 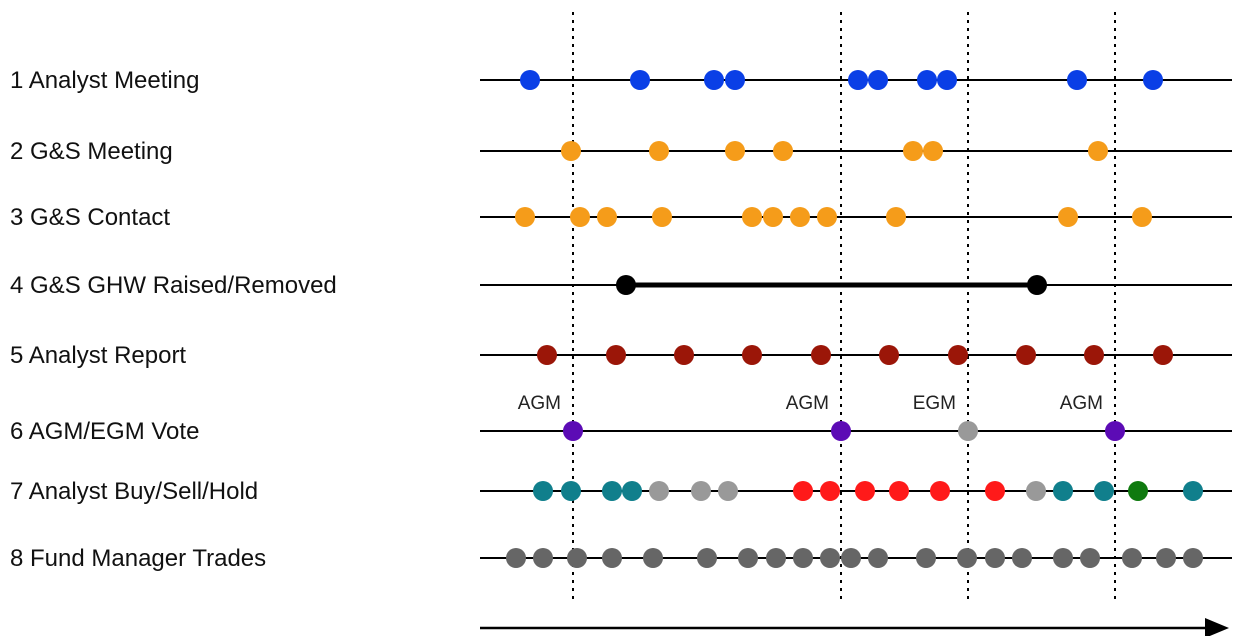 I want to click on timeline-row: 1 Analyst Meeting, so click(x=621, y=80).